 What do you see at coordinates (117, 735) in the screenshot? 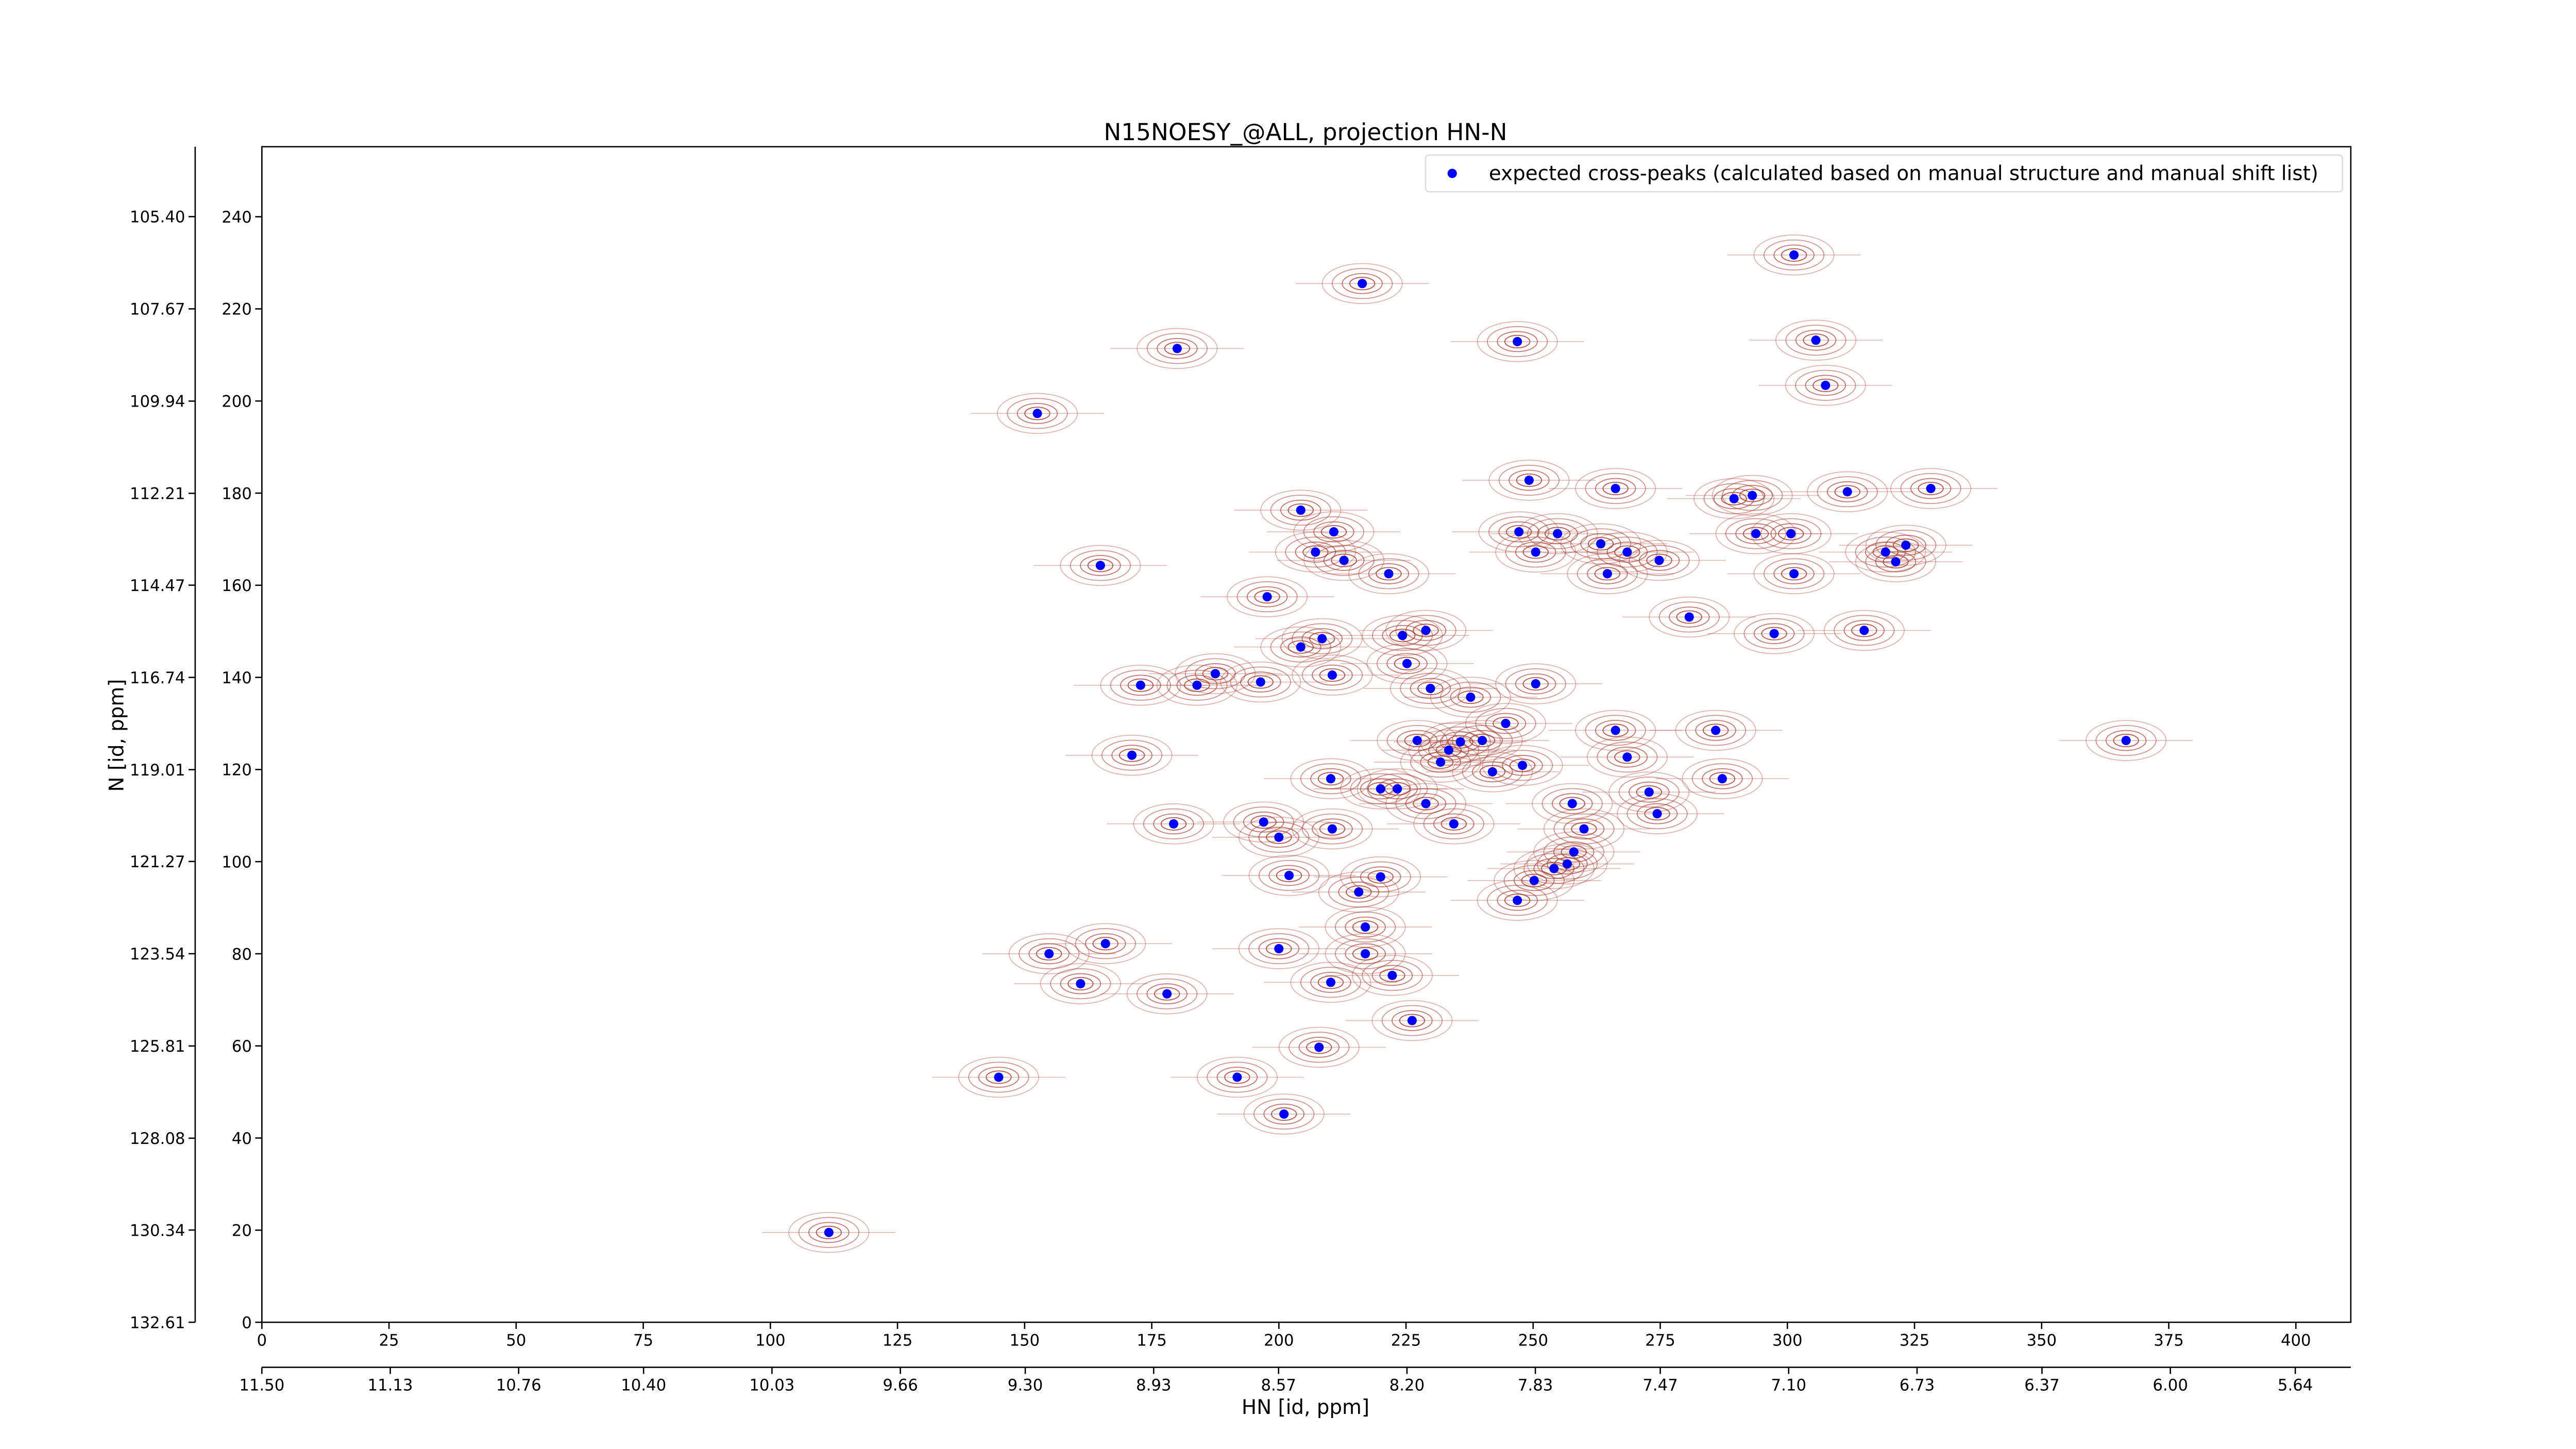
I see `y-axis-label: N [id, ppm]` at bounding box center [117, 735].